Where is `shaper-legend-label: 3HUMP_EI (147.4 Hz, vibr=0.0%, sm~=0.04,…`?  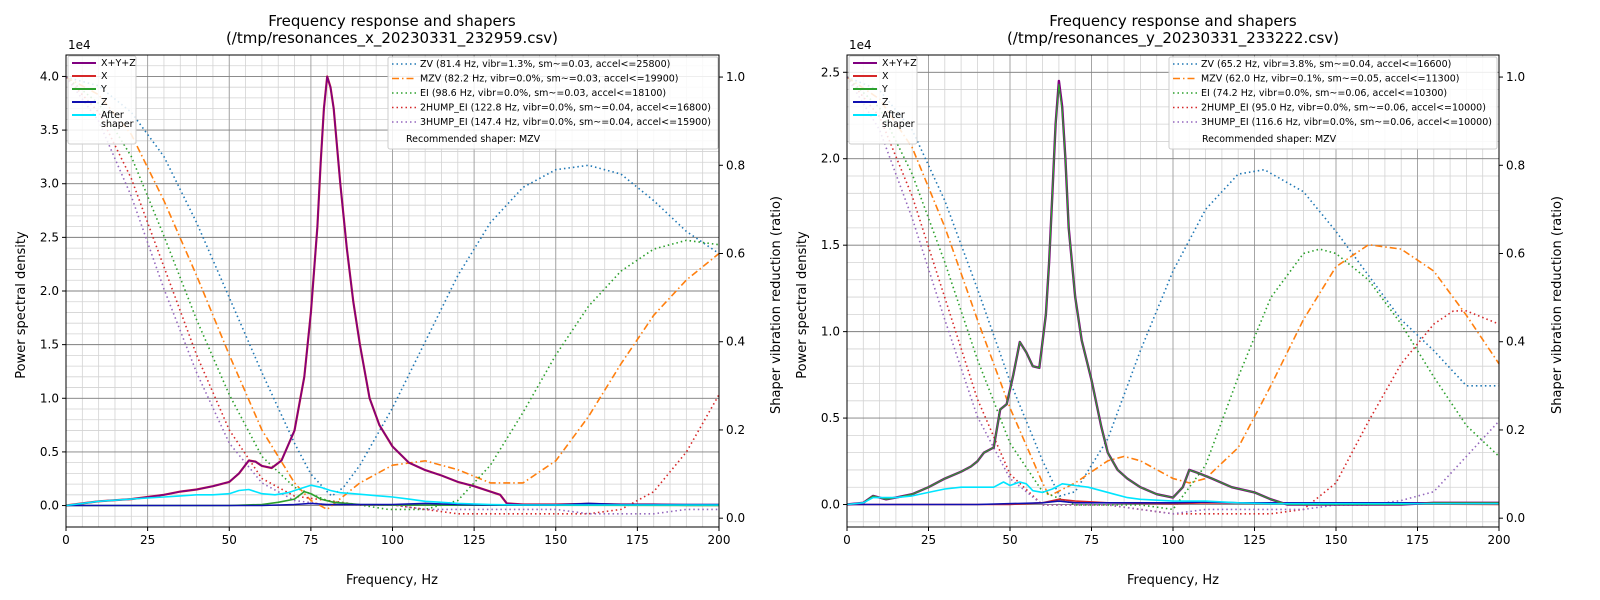
shaper-legend-label: 3HUMP_EI (147.4 Hz, vibr=0.0%, sm~=0.04,… is located at coordinates (565, 122).